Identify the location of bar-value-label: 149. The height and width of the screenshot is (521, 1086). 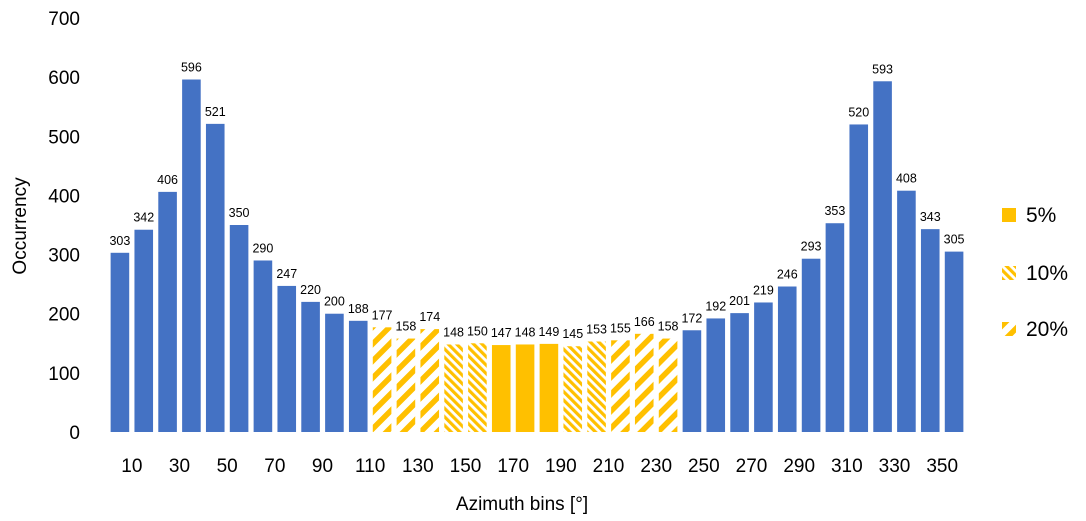
(548, 332).